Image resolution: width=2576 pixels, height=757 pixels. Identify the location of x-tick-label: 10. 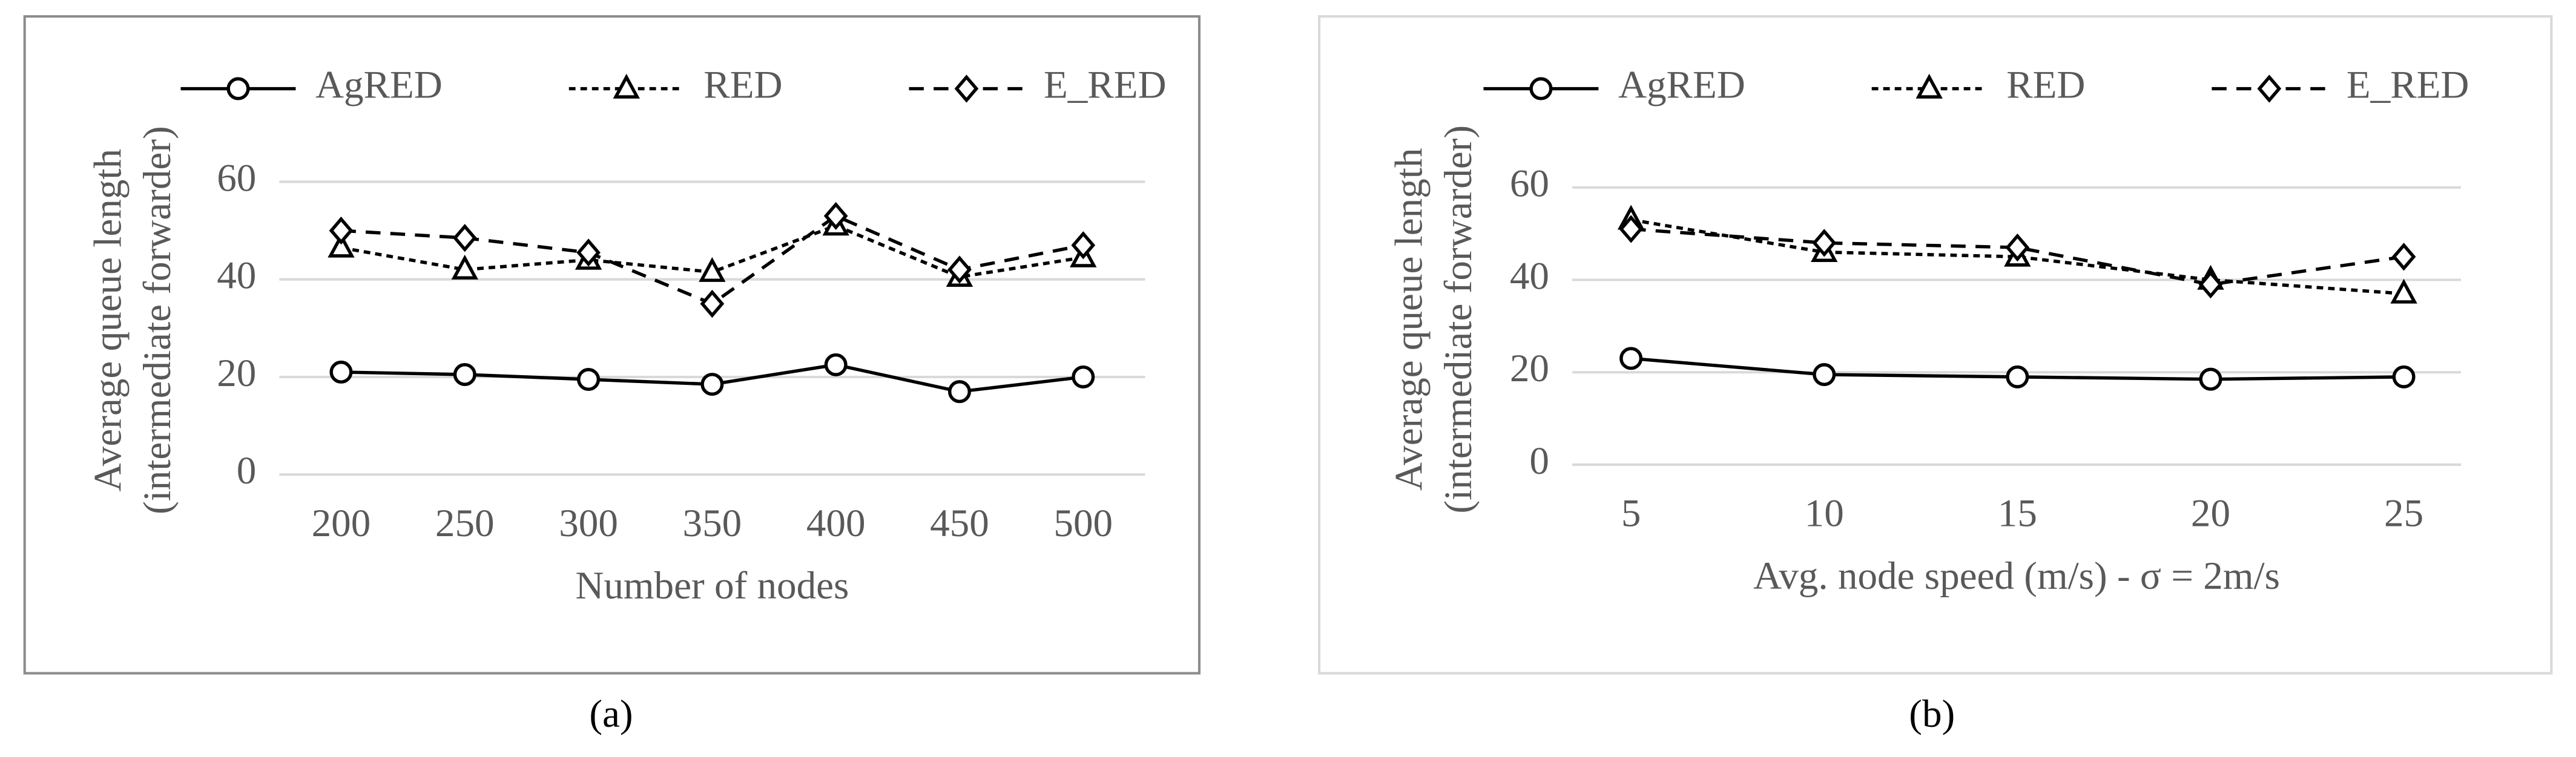
(1824, 514).